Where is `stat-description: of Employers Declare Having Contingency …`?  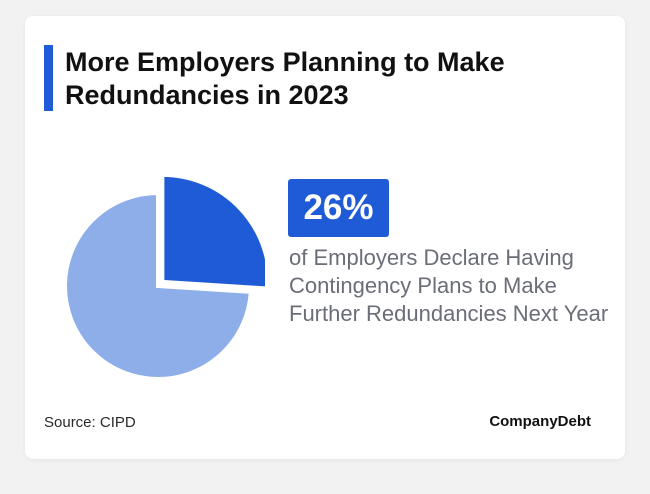 stat-description: of Employers Declare Having Contingency … is located at coordinates (449, 285).